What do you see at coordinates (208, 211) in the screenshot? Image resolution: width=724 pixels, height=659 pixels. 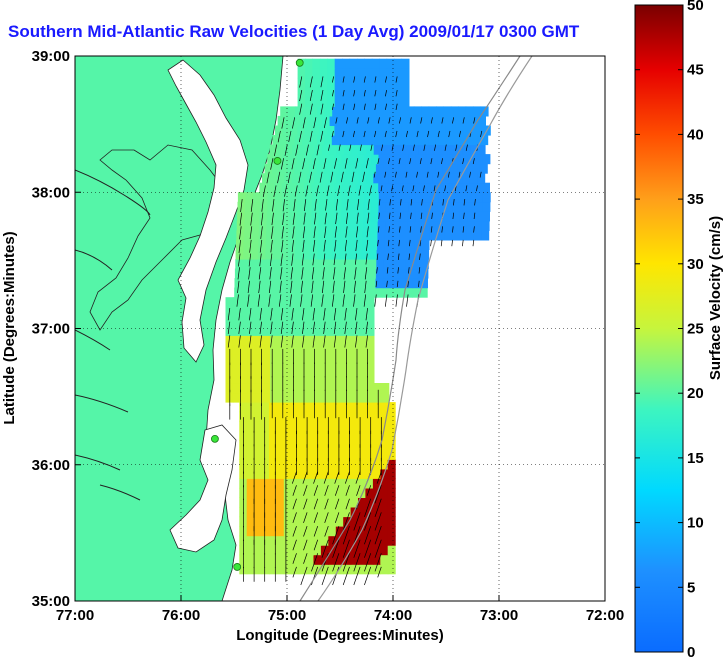 I see `chesapeake-bay` at bounding box center [208, 211].